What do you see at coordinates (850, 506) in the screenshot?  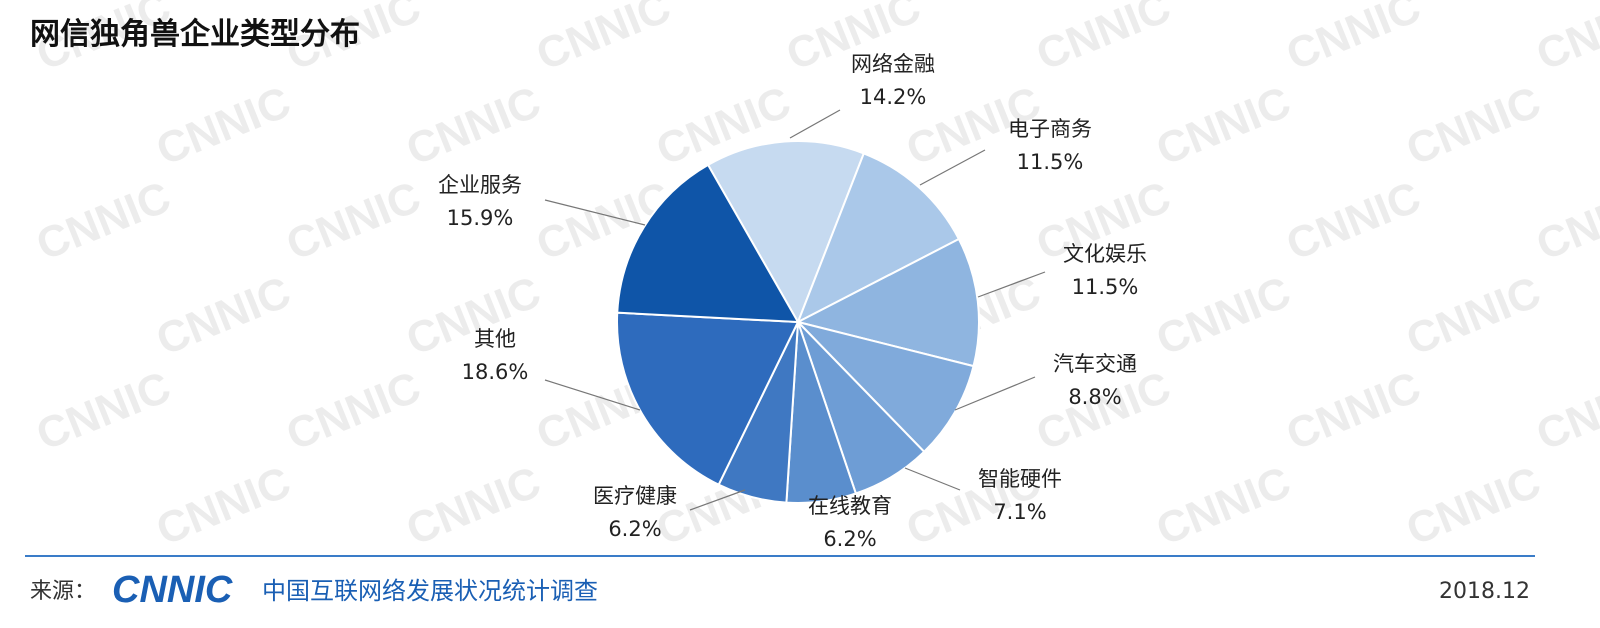 I see `slice-label: 在线教育` at bounding box center [850, 506].